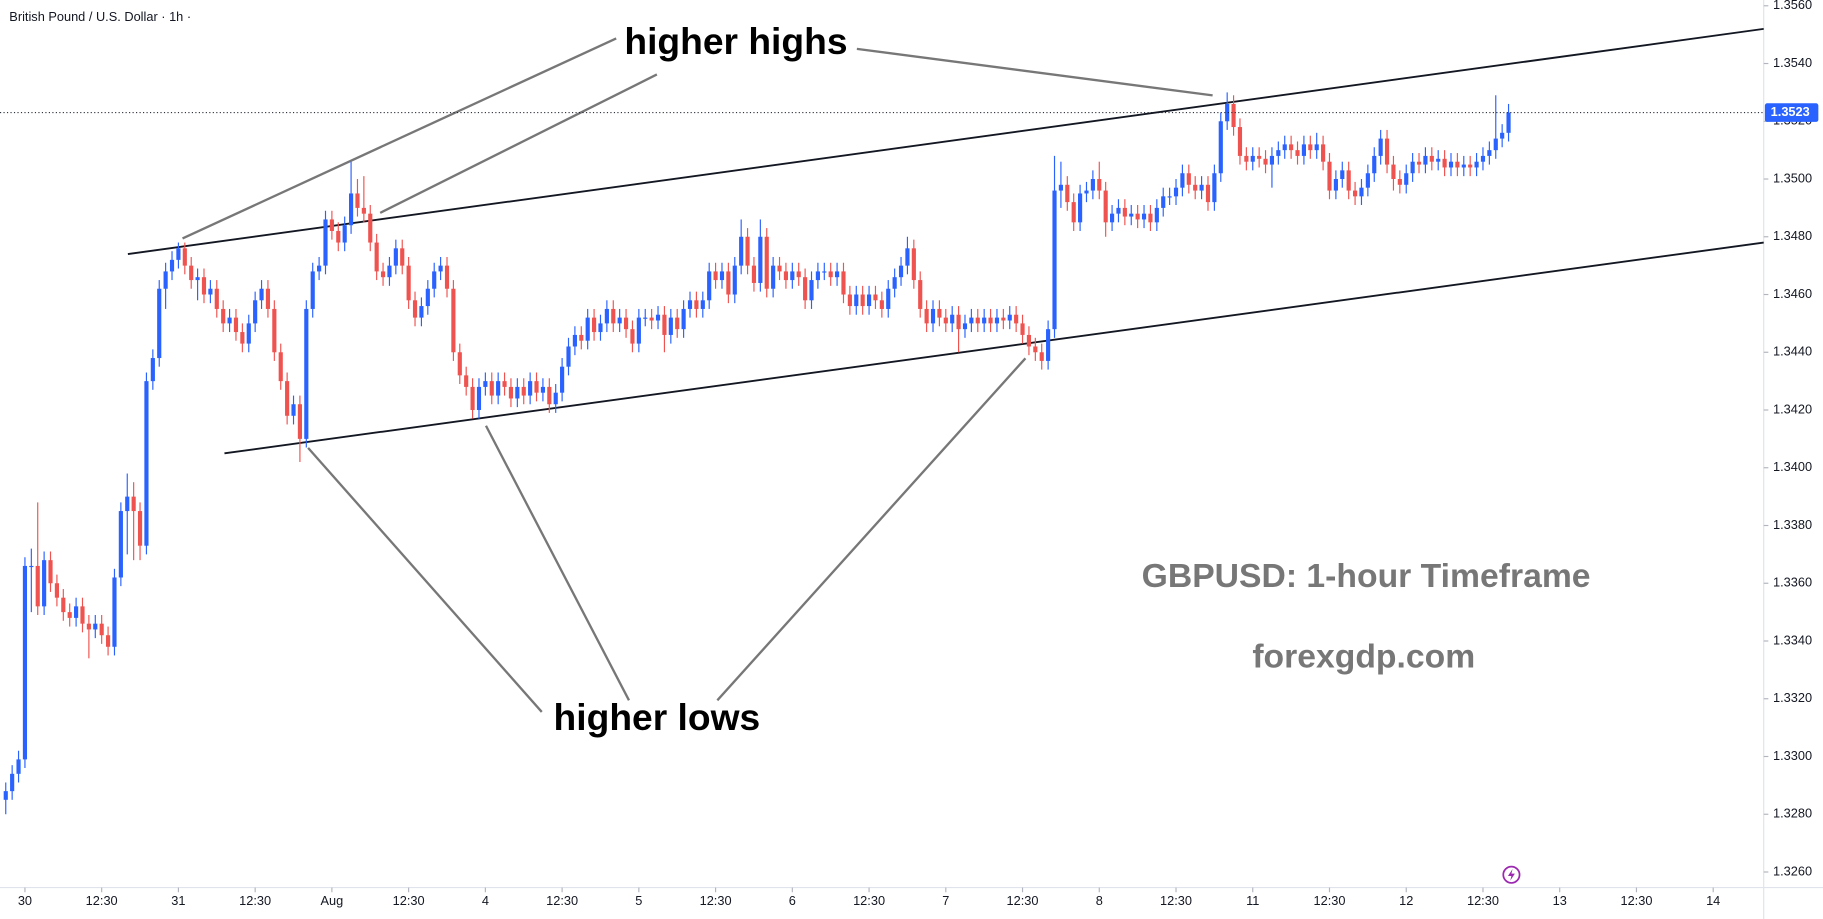 The width and height of the screenshot is (1823, 919). Describe the element at coordinates (792, 900) in the screenshot. I see `x-tick-label: 6` at that location.